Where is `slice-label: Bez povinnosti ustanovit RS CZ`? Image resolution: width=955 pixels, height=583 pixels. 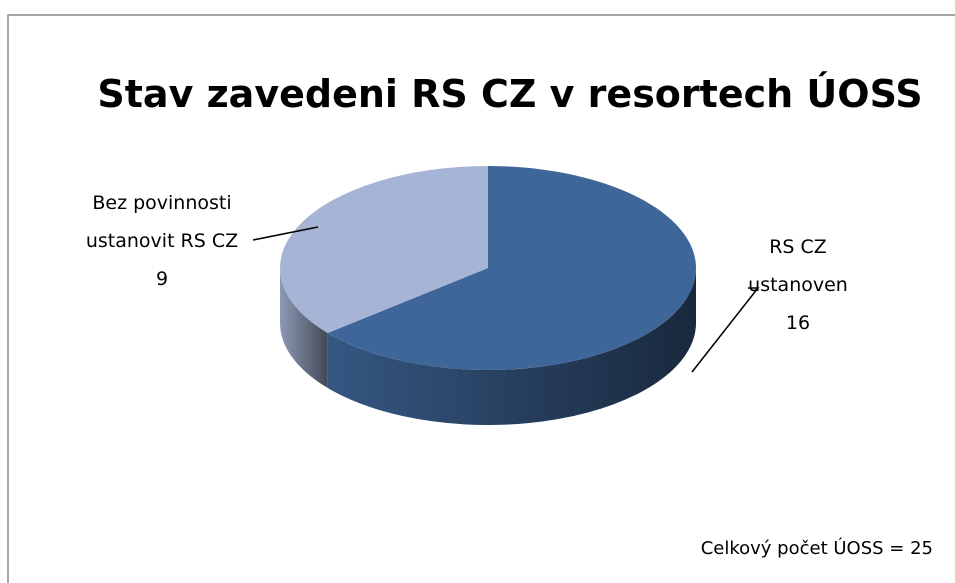 slice-label: Bez povinnosti ustanovit RS CZ is located at coordinates (162, 222).